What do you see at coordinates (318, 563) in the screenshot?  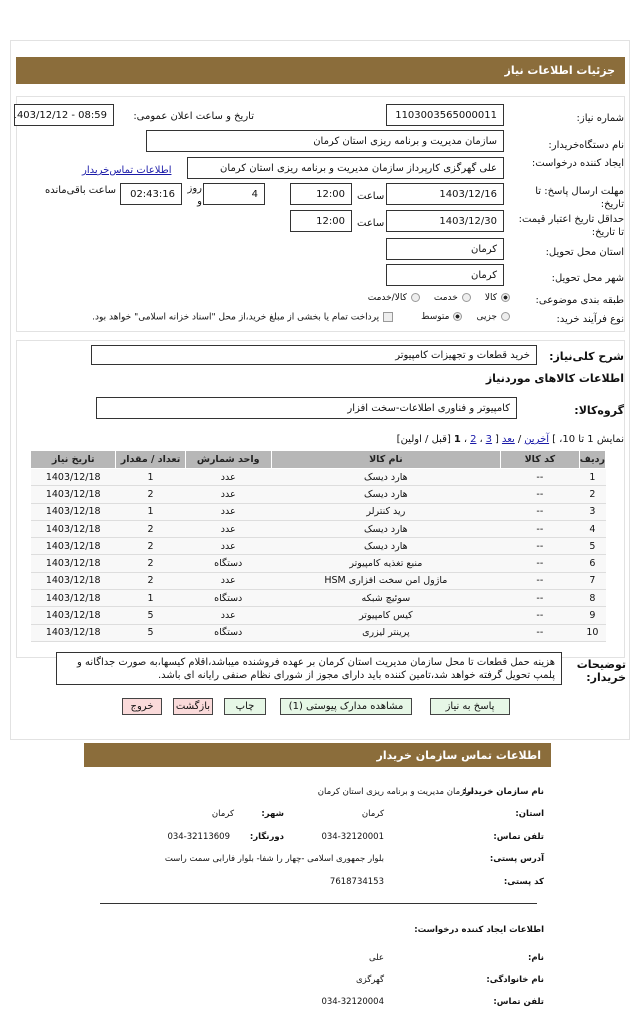 I see `table-row: 6 -- منبع تغذیه کامپیوتر دستگاه 2 1403/12/18` at bounding box center [318, 563].